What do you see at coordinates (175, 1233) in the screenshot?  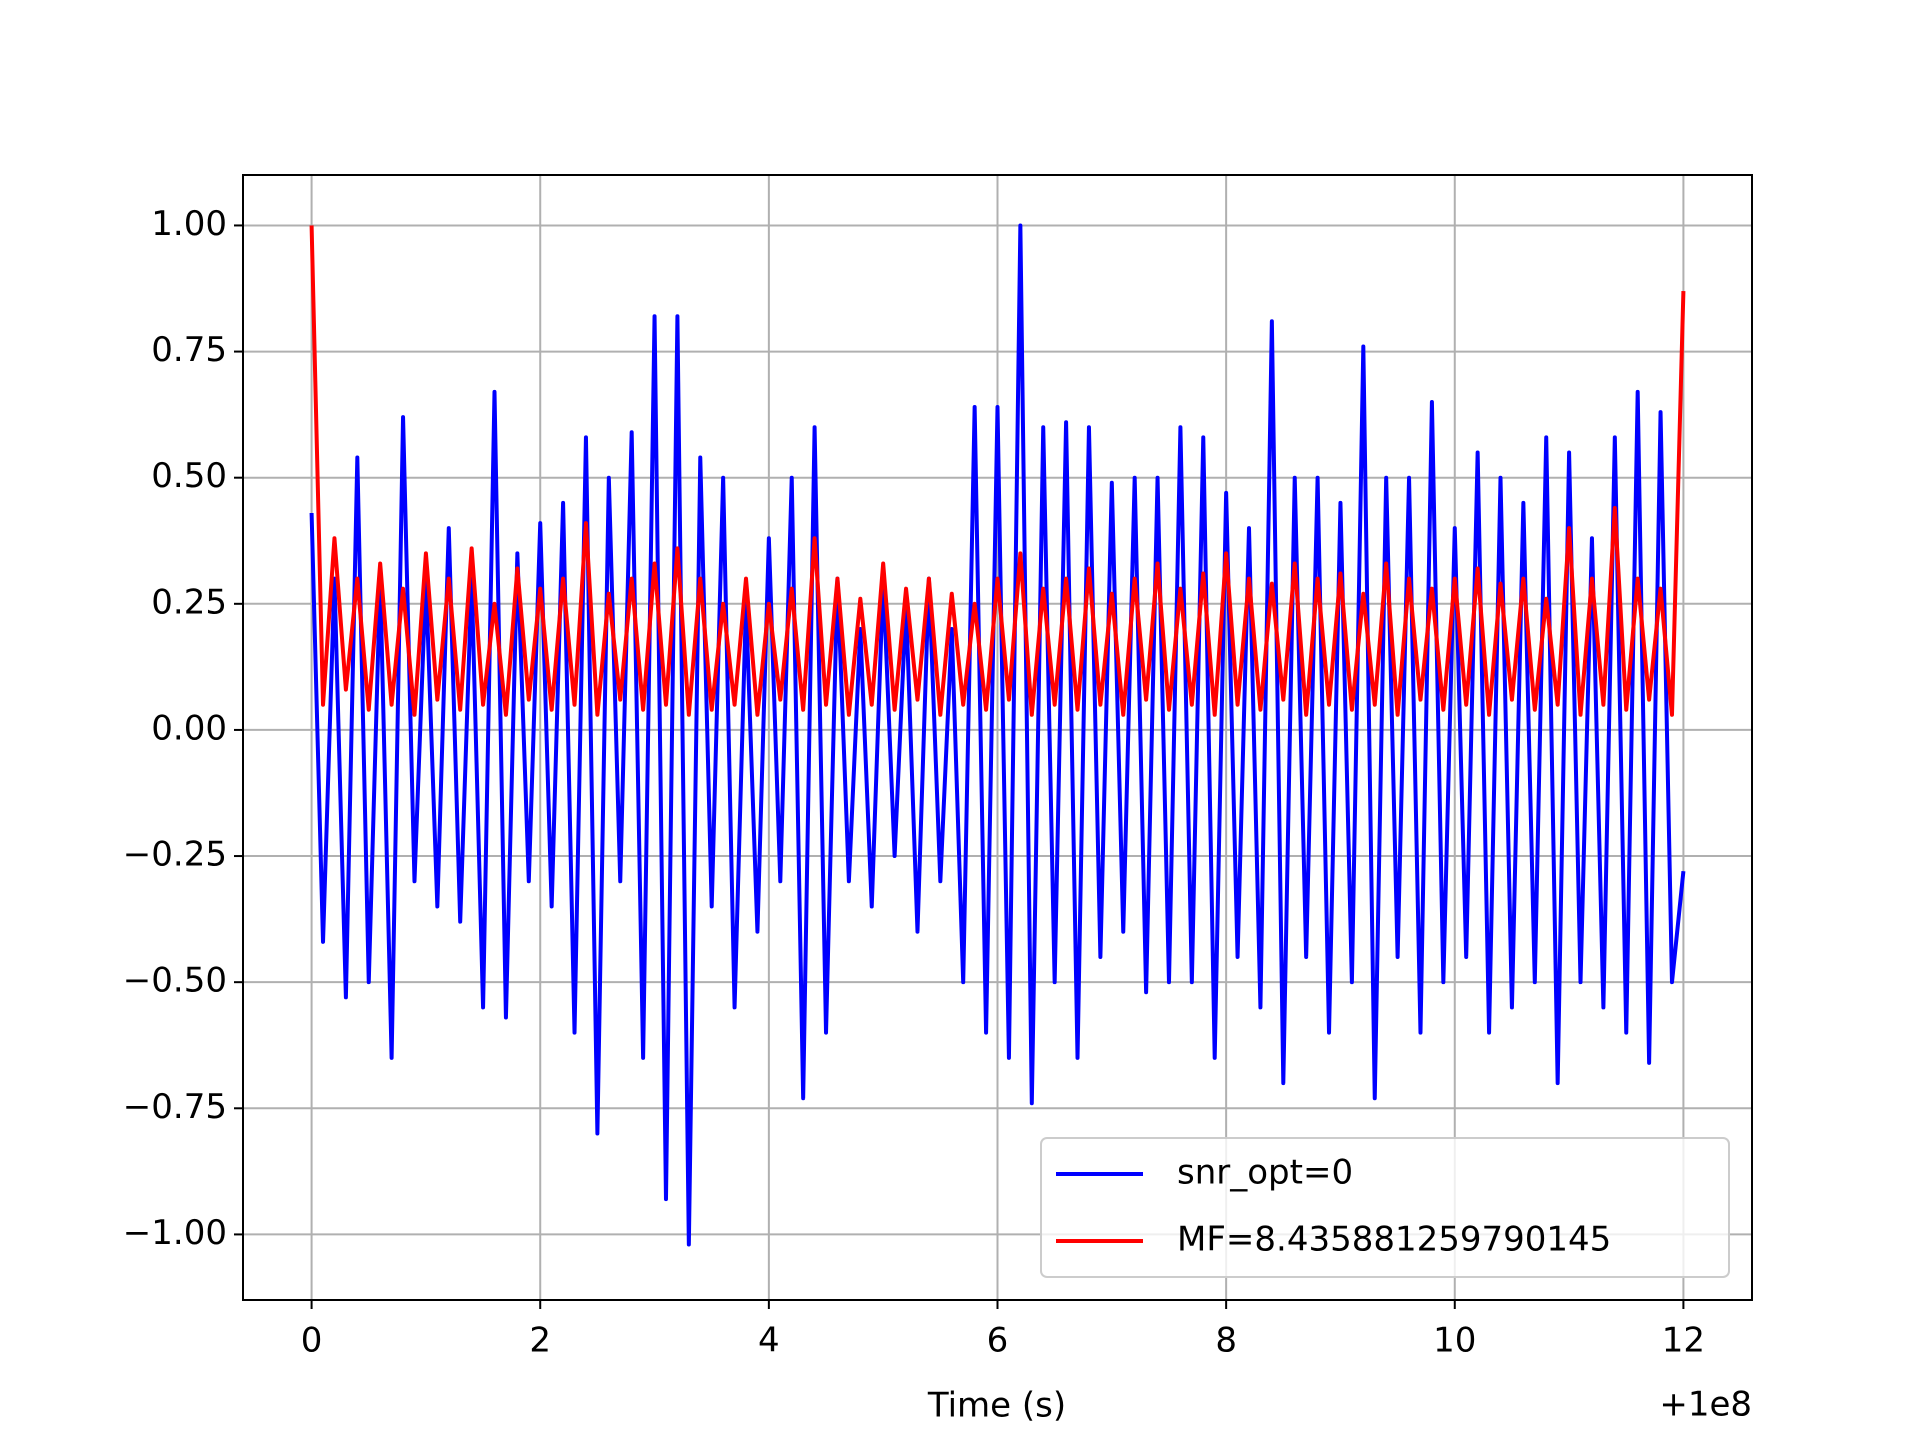 I see `y-tick-label: −1.00` at bounding box center [175, 1233].